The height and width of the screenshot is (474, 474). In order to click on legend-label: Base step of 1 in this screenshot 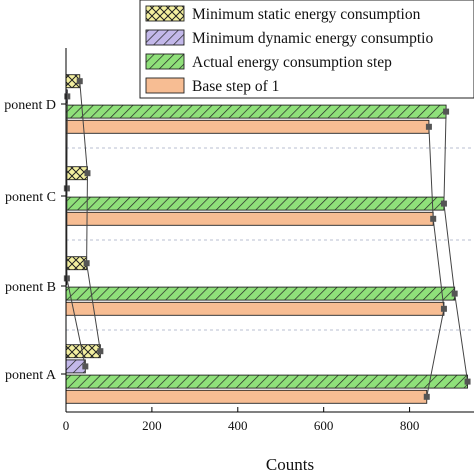, I will do `click(235, 86)`.